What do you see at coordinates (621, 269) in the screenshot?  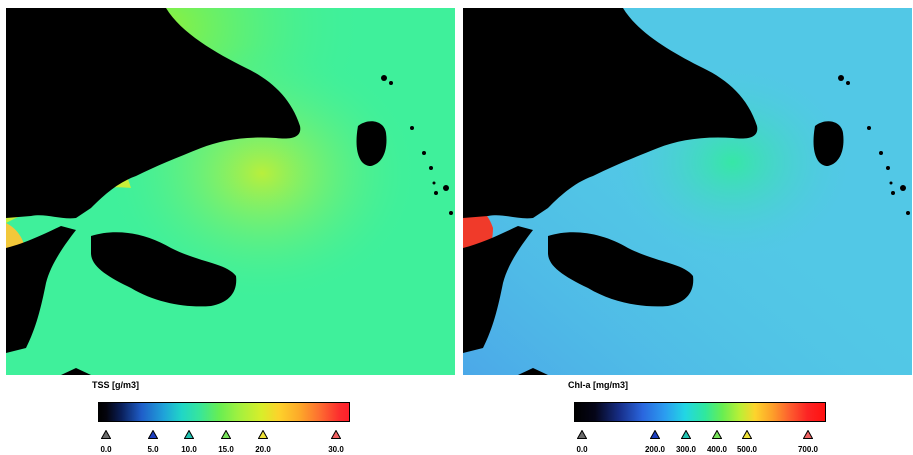 I see `chla-land-island` at bounding box center [621, 269].